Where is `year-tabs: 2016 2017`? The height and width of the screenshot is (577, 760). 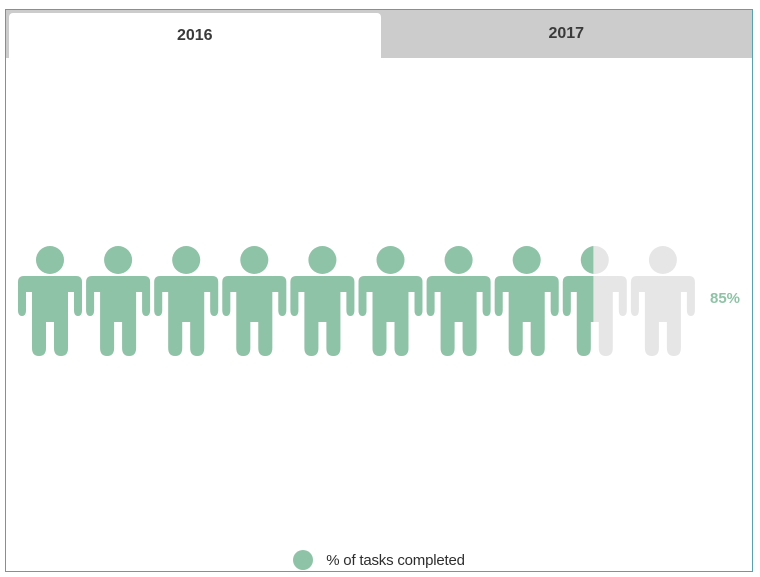
year-tabs: 2016 2017 is located at coordinates (379, 34).